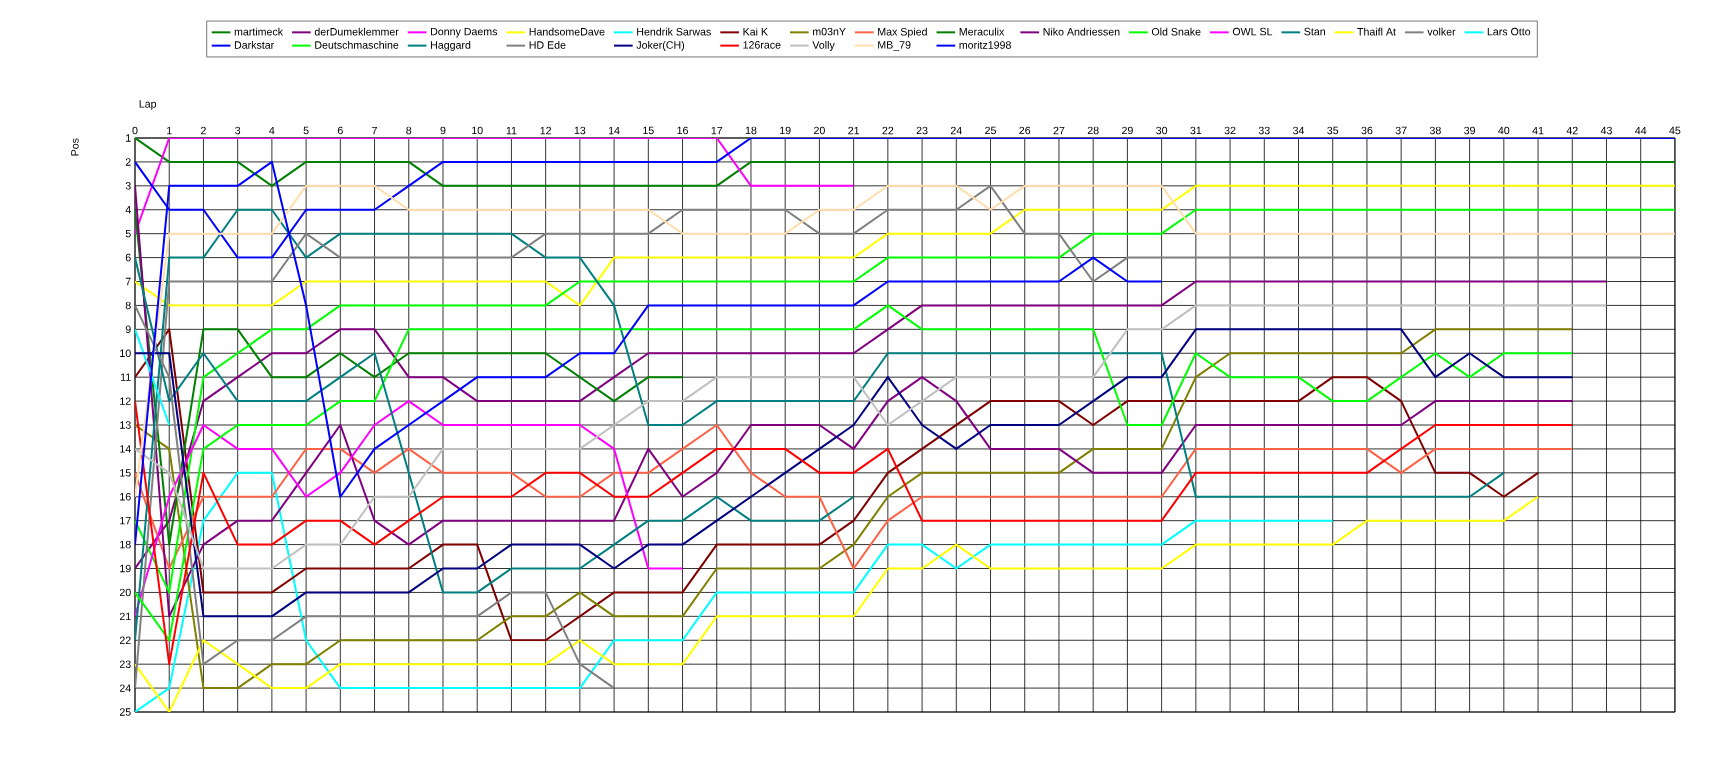 Image resolution: width=1736 pixels, height=776 pixels. I want to click on x-tick-label: 39, so click(1469, 130).